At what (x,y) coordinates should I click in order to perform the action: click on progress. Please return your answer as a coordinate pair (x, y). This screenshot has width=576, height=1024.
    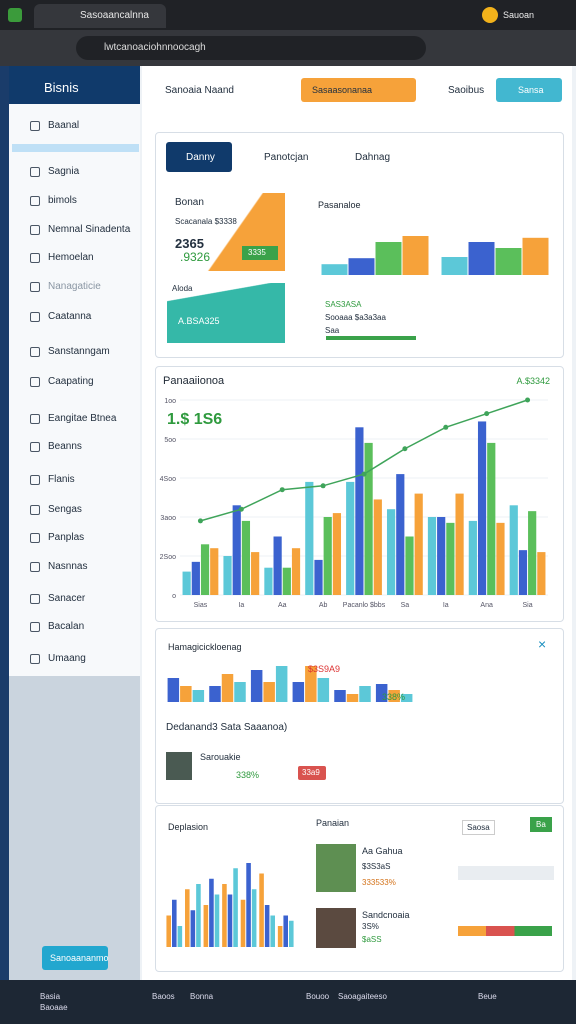
    Looking at the image, I should click on (371, 338).